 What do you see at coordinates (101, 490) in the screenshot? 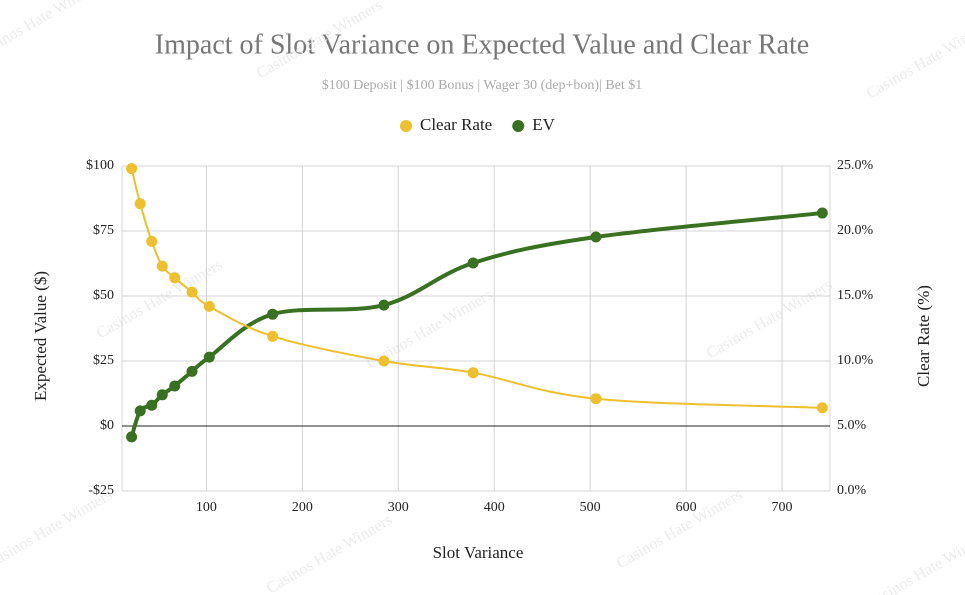
I see `y-tick-label: -$25` at bounding box center [101, 490].